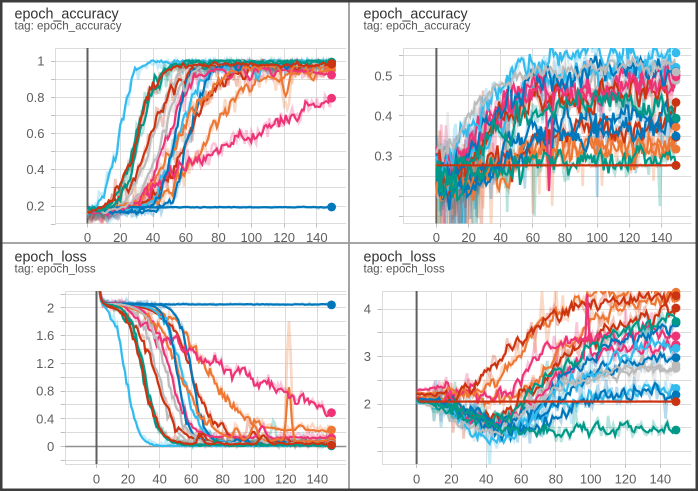 The height and width of the screenshot is (491, 698). Describe the element at coordinates (35, 206) in the screenshot. I see `svg-text: 0.2` at that location.